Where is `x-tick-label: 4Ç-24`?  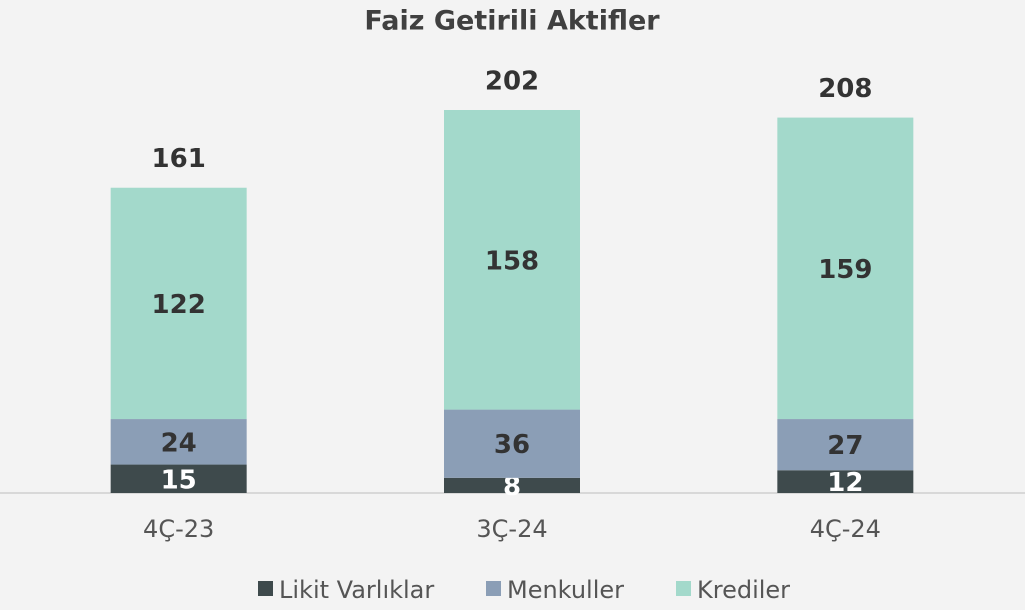 x-tick-label: 4Ç-24 is located at coordinates (845, 529).